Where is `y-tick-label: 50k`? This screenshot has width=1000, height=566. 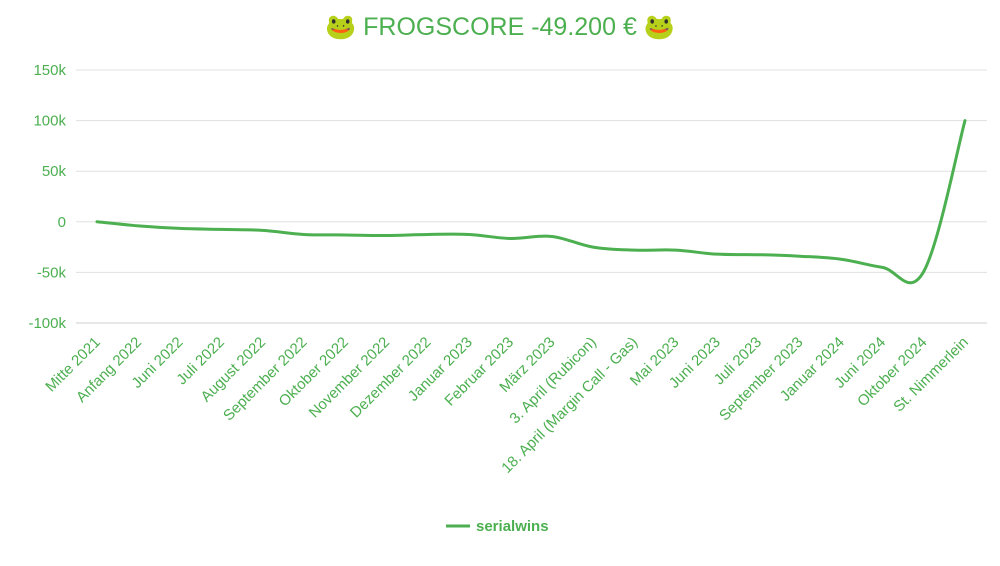
y-tick-label: 50k is located at coordinates (54, 171).